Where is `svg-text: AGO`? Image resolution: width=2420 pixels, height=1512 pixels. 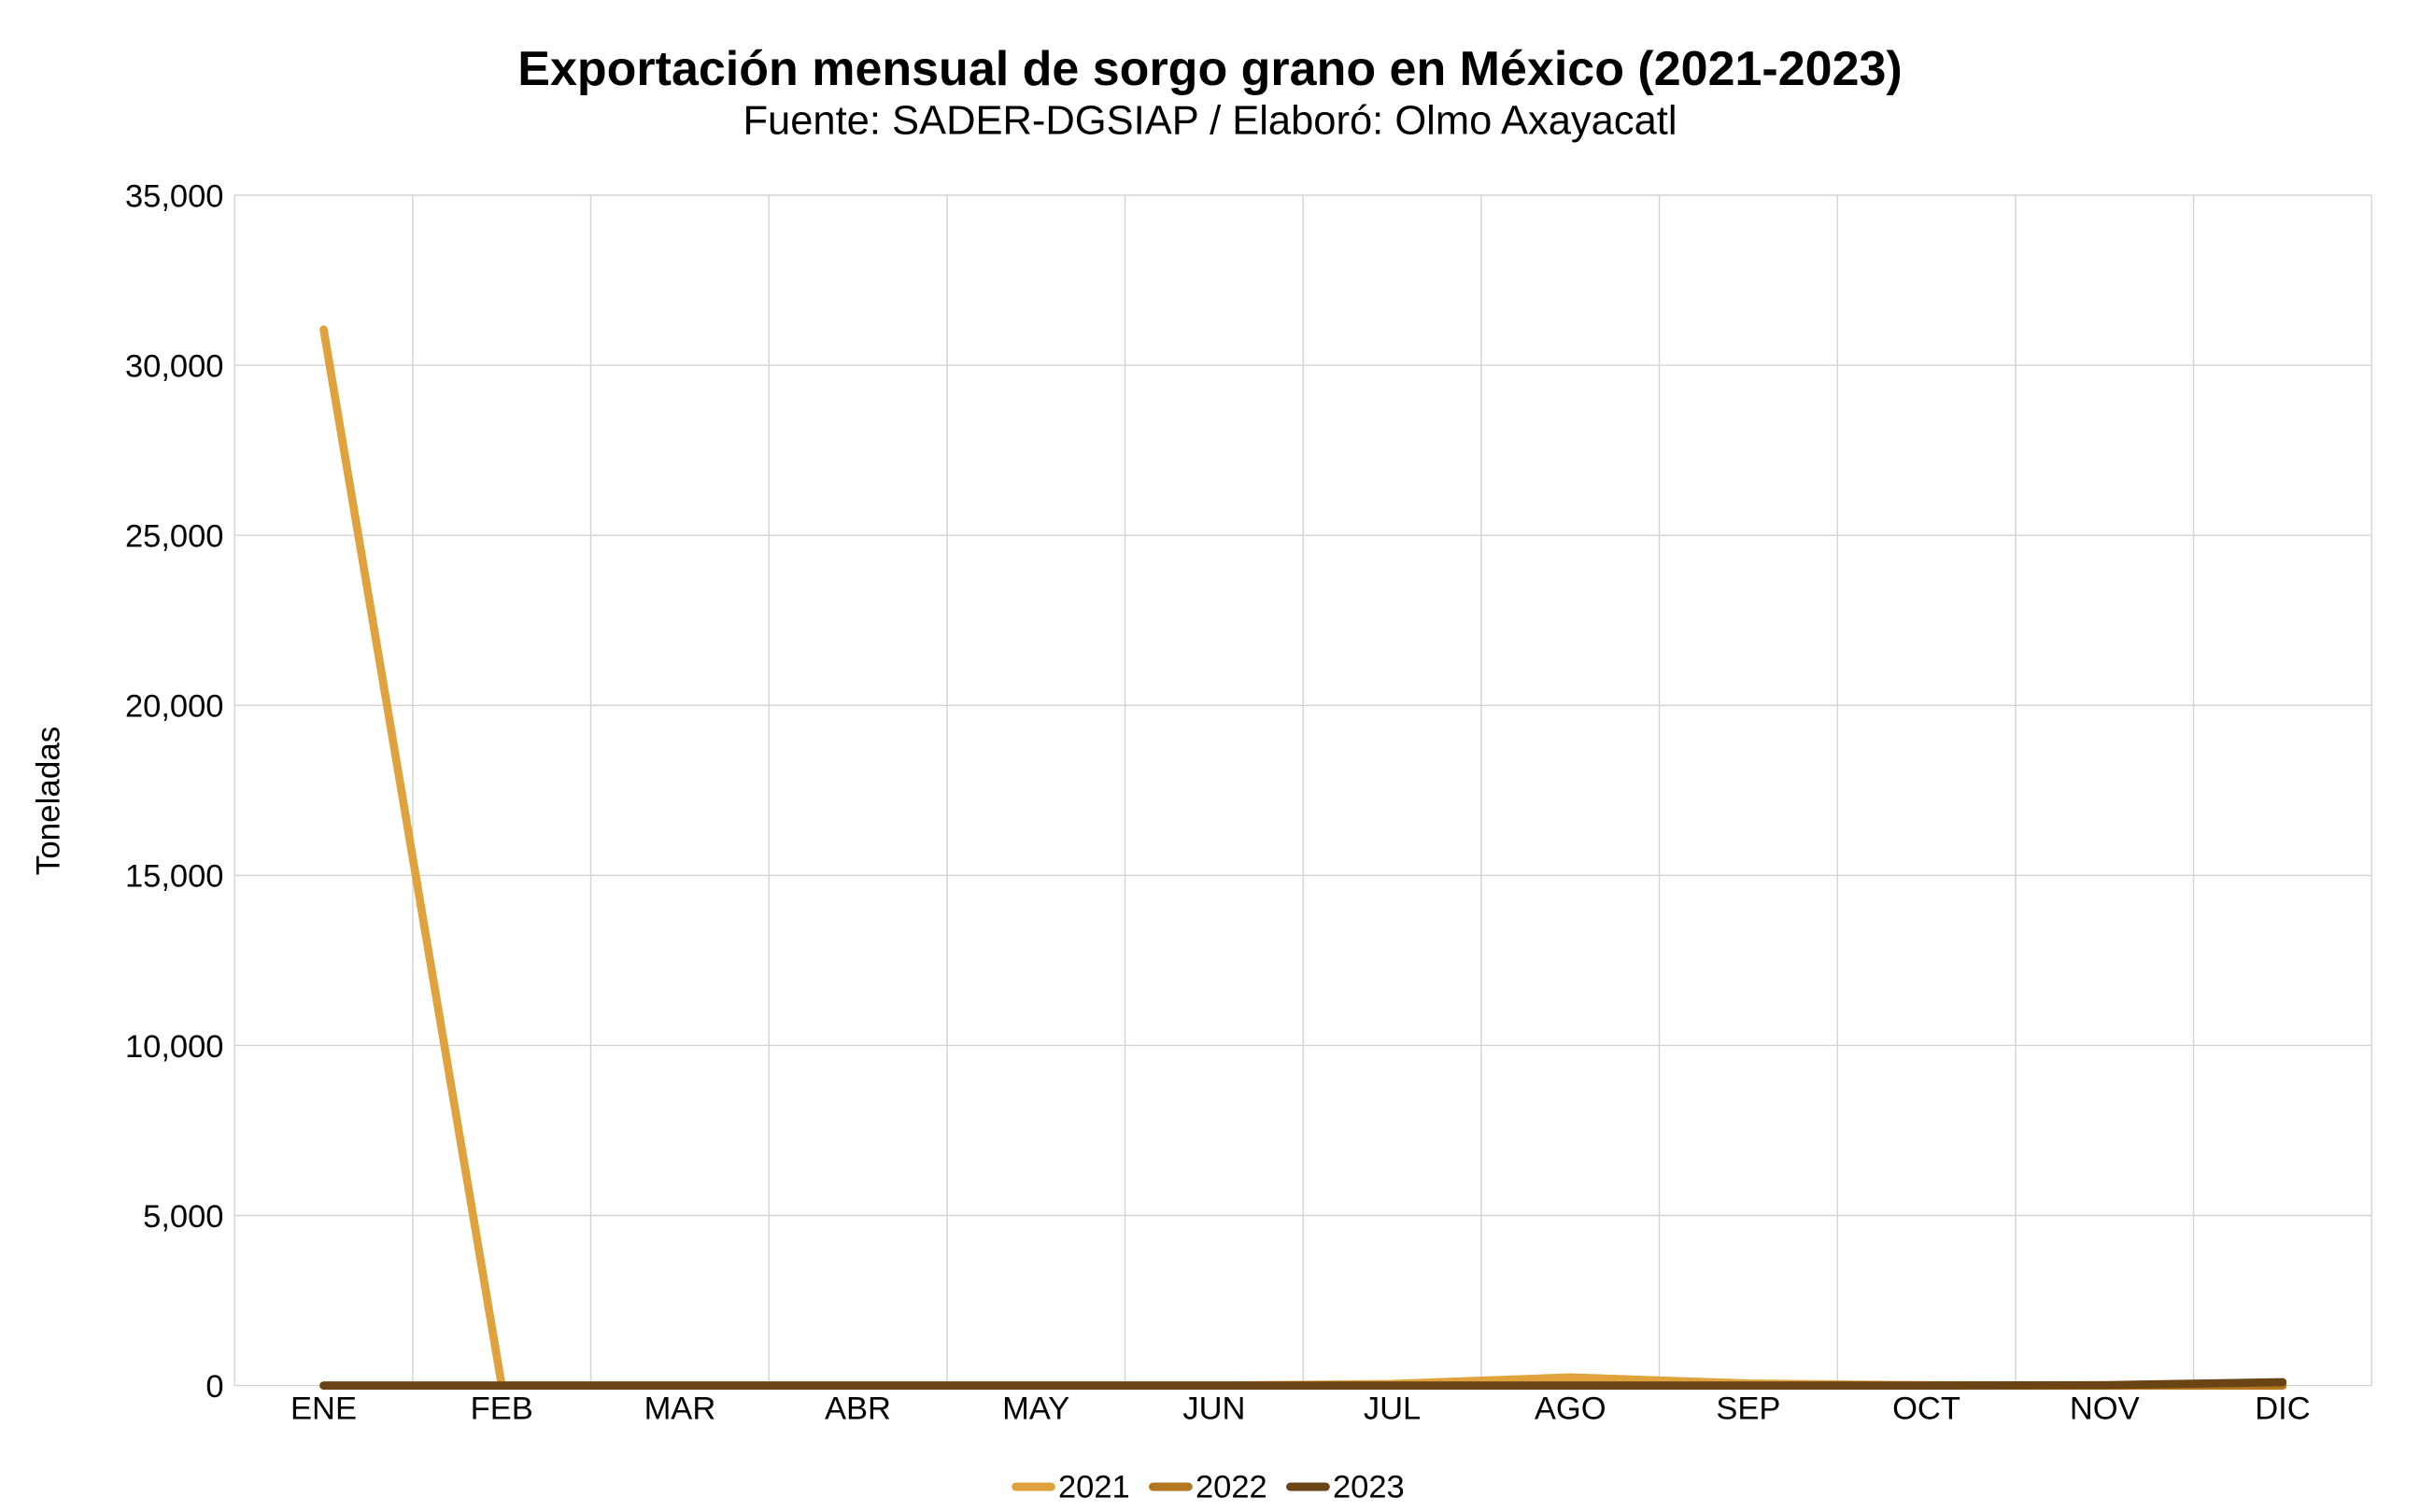 svg-text: AGO is located at coordinates (1571, 1409).